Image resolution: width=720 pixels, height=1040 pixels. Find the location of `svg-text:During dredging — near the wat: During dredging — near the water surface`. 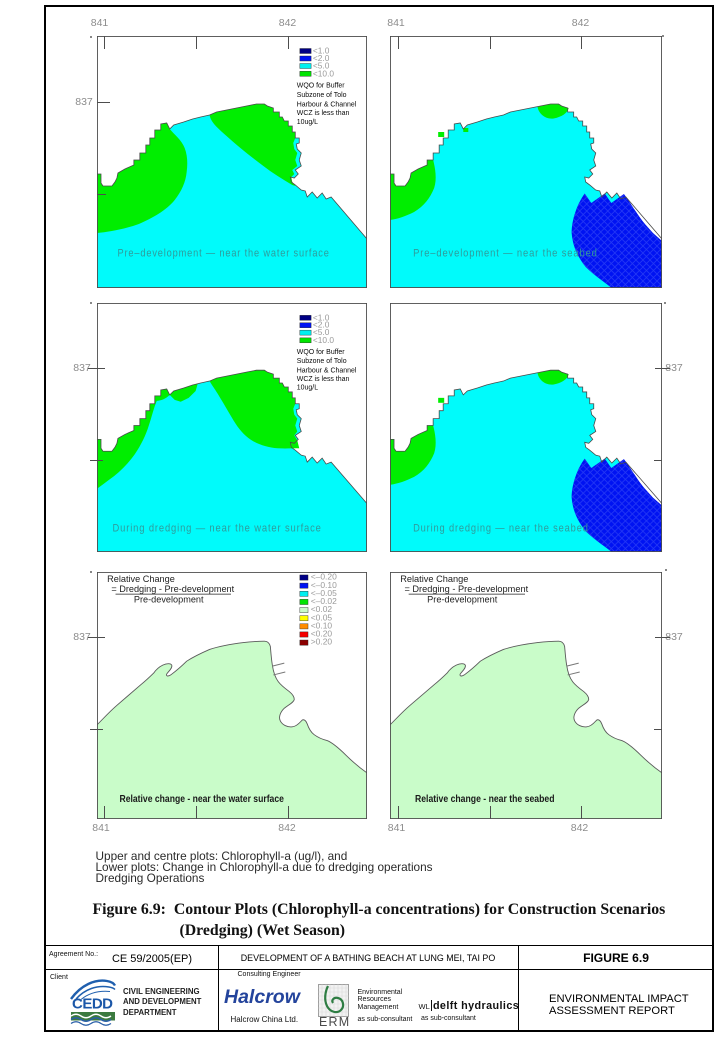

svg-text:During dredging — near the wat: During dredging — near the water surface is located at coordinates (216, 528).